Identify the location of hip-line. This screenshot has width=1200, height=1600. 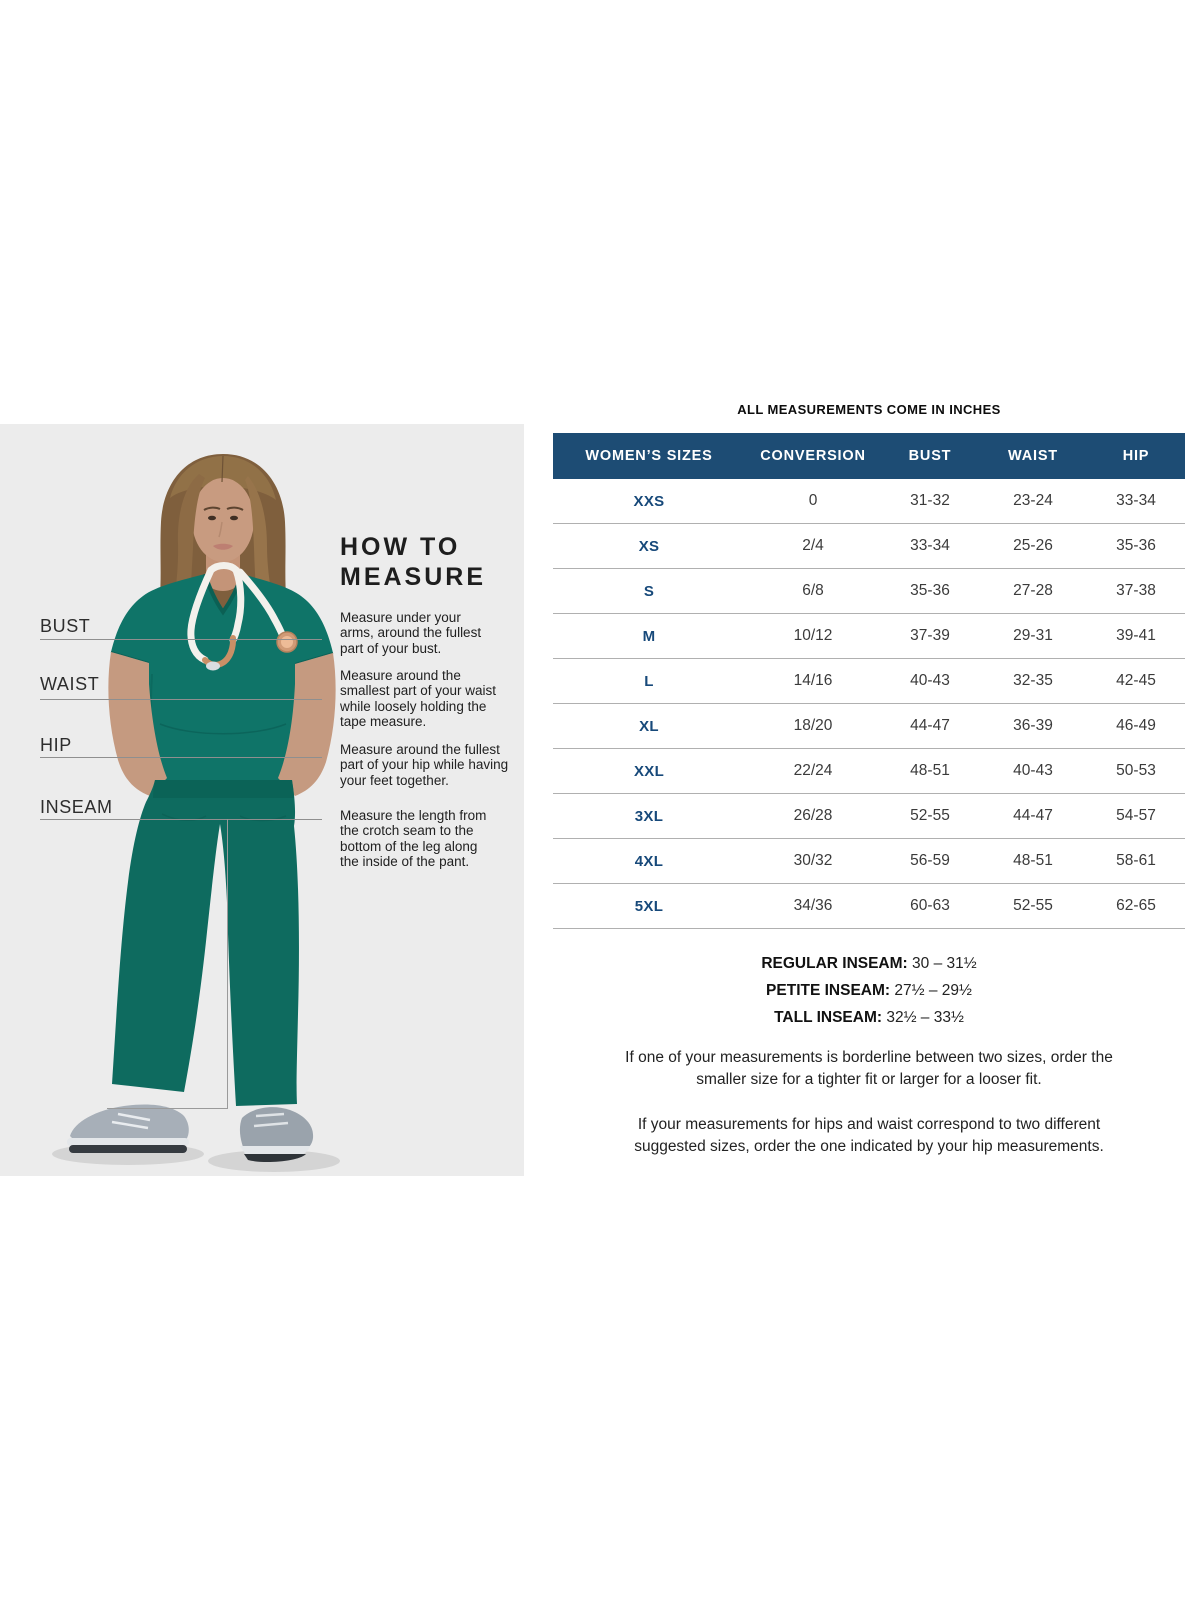
(181, 757).